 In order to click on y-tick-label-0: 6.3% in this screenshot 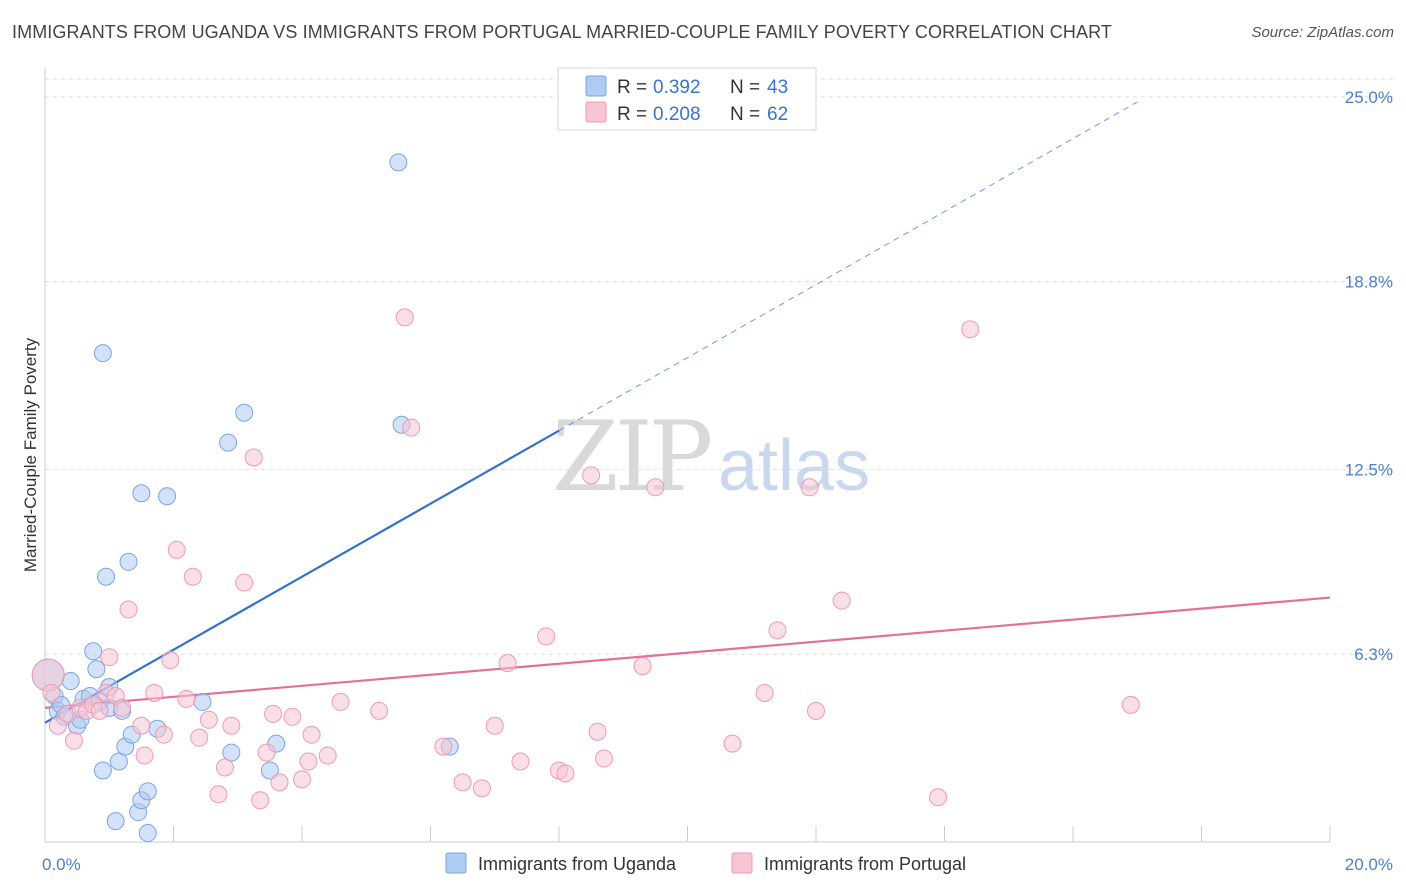, I will do `click(1373, 654)`.